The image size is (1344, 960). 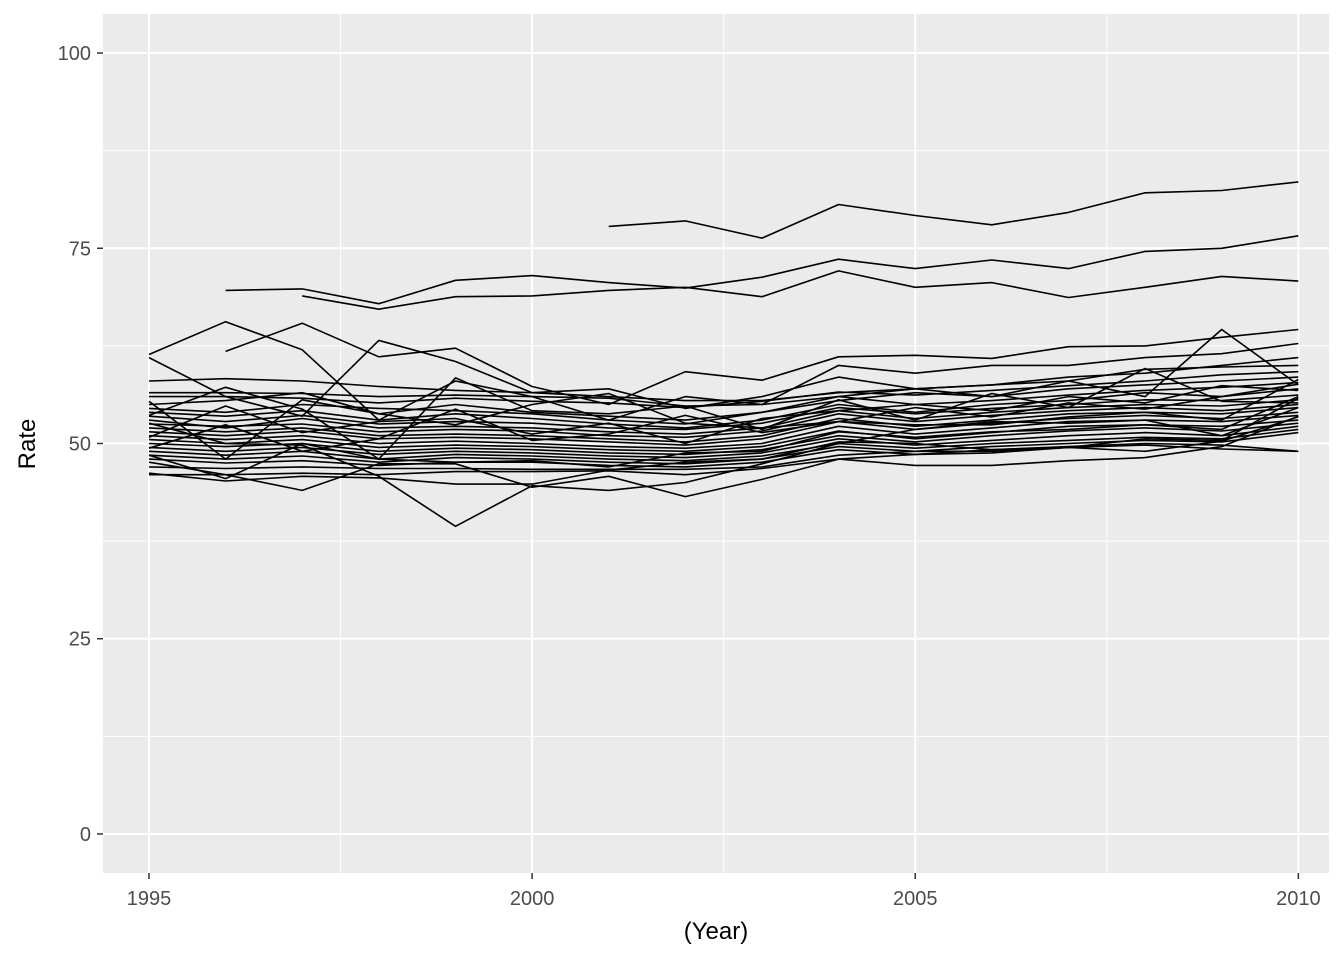 I want to click on x-tick-label: 1995, so click(x=149, y=899).